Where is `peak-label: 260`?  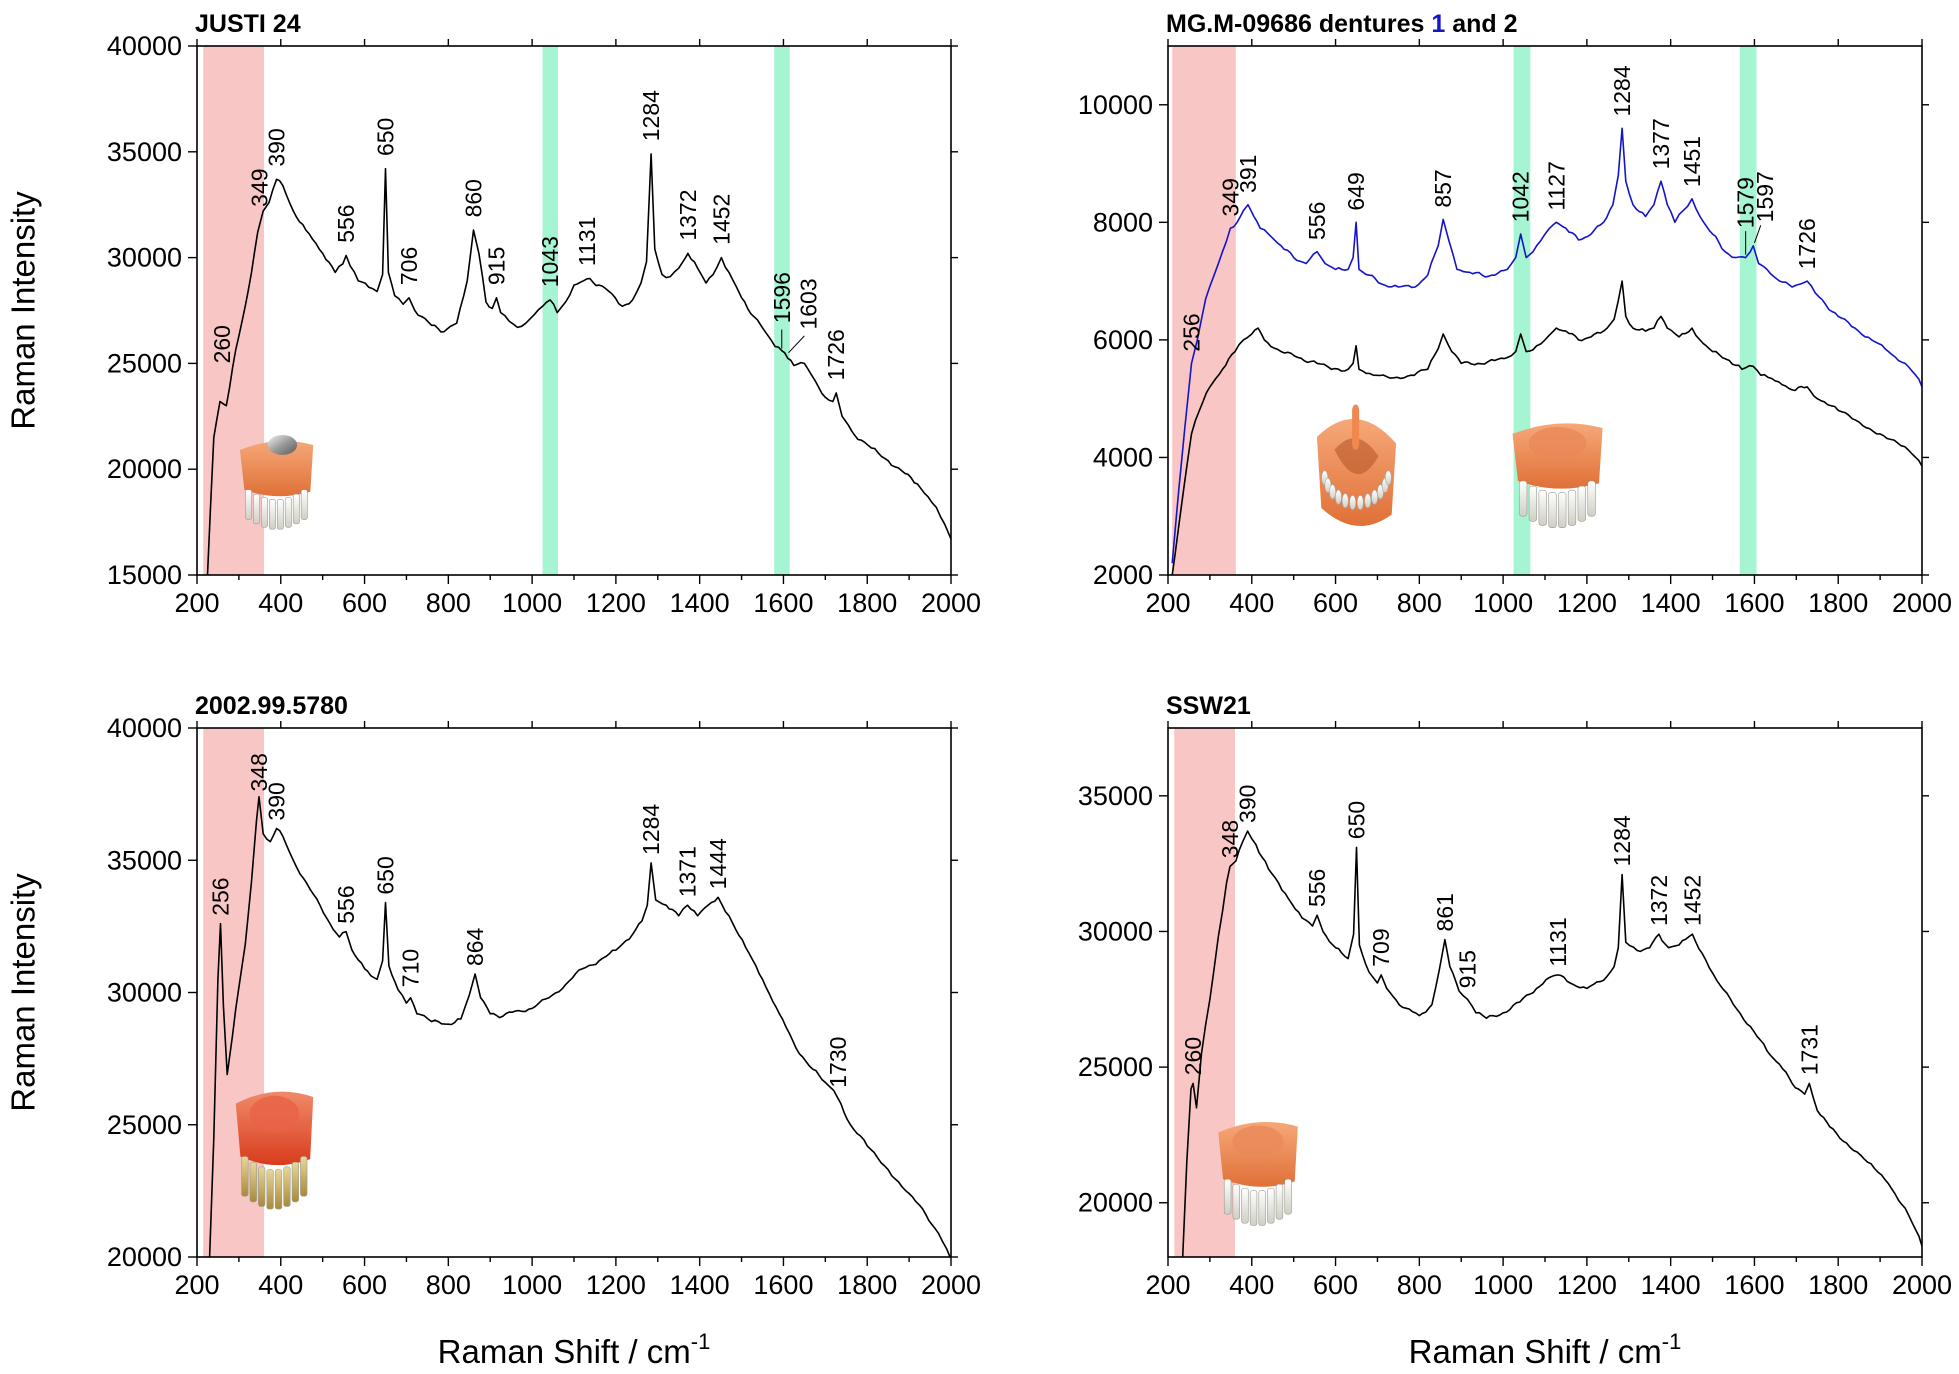
peak-label: 260 is located at coordinates (1193, 1056).